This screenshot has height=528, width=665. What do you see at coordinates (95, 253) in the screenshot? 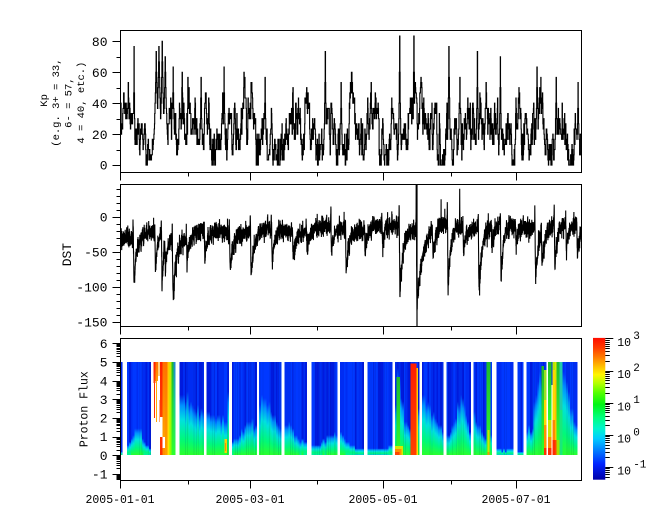
I see `svg-text: -50` at bounding box center [95, 253].